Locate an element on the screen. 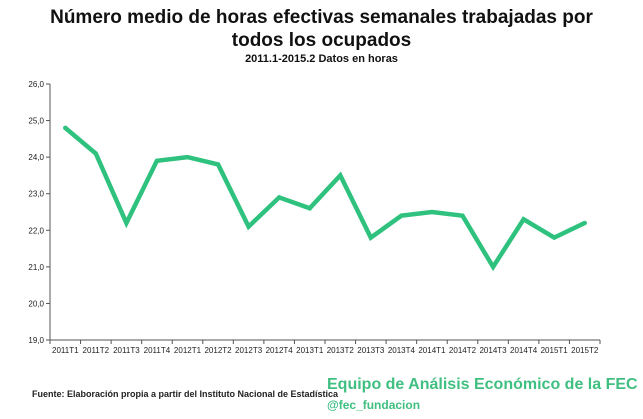 The image size is (643, 419). x-tick-label: 2011T4 is located at coordinates (157, 350).